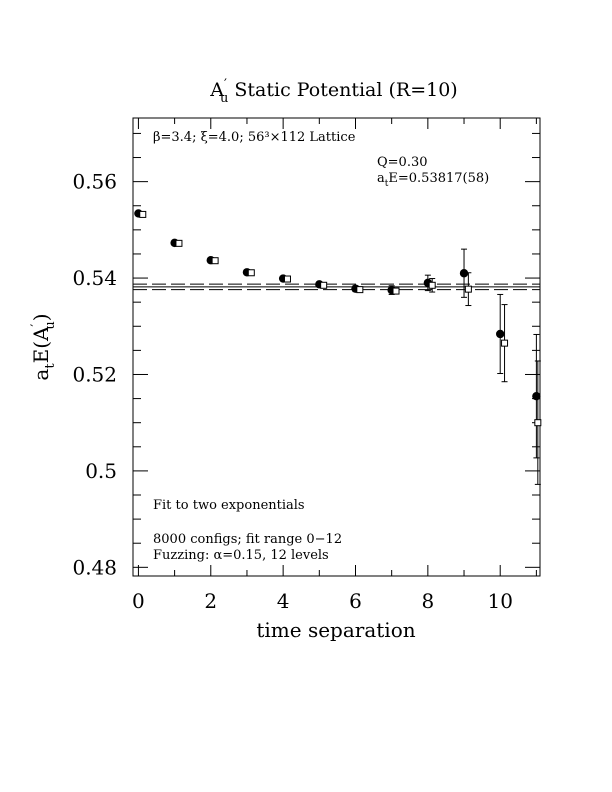 The image size is (612, 792). I want to click on x-axis-label: time separation, so click(335, 630).